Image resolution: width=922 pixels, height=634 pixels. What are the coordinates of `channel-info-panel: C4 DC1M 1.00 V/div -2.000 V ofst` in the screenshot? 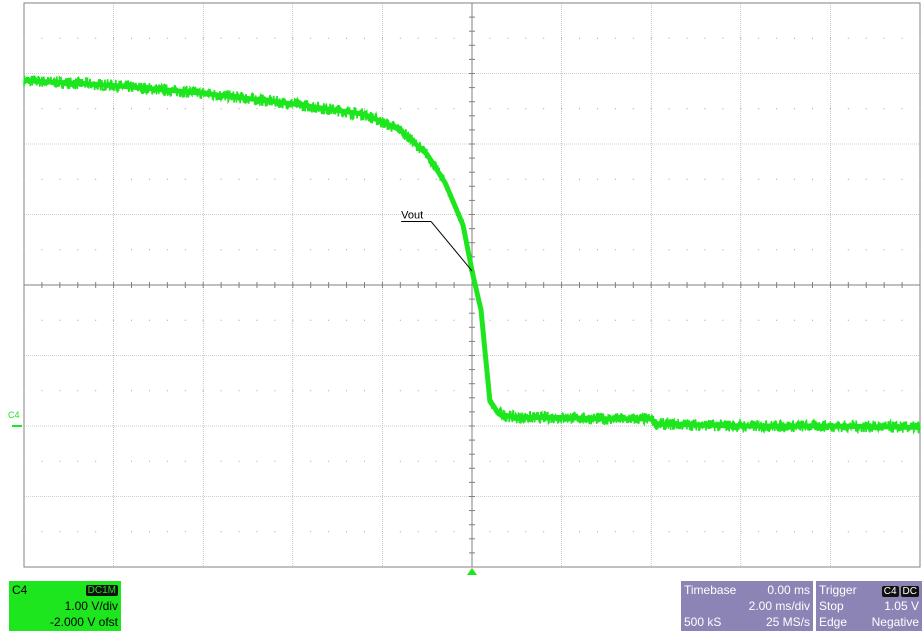 It's located at (65, 606).